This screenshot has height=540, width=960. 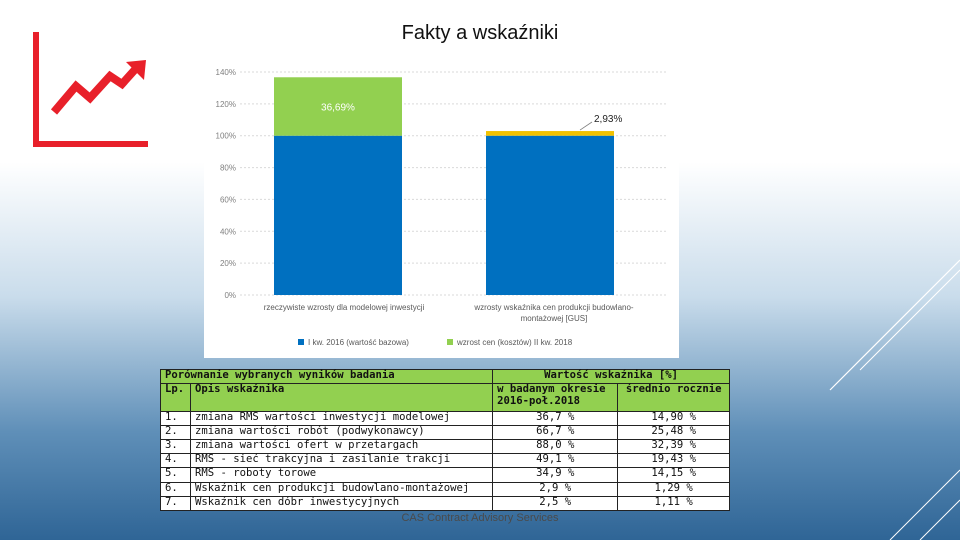 I want to click on period-header-label: w badanym okresie, so click(x=551, y=389).